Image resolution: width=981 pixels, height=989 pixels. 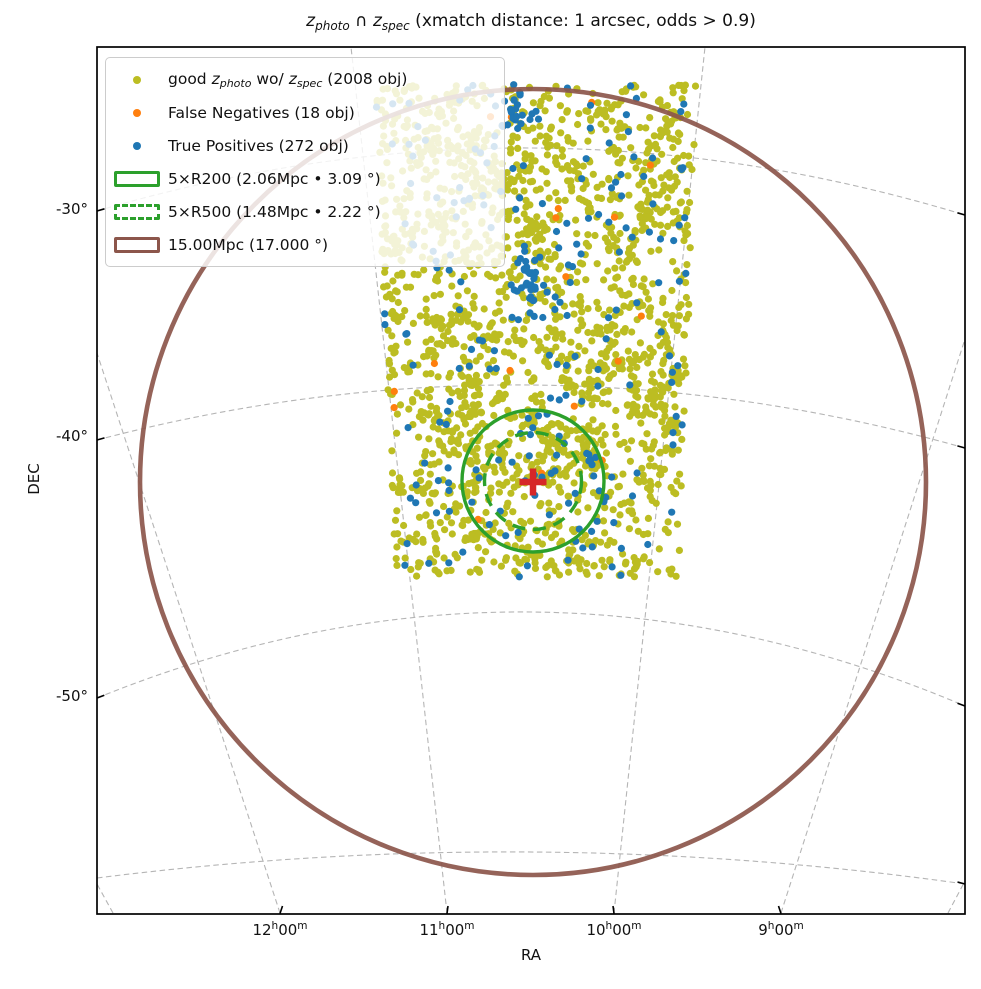 I want to click on legend-item-false-negatives: False Negatives (18 obj), so click(x=305, y=112).